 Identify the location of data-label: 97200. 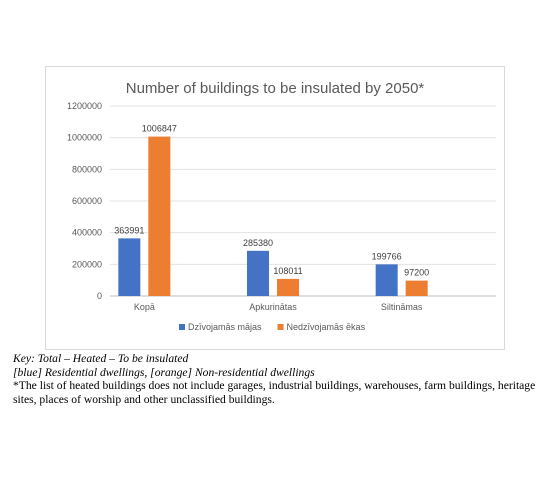
(416, 273).